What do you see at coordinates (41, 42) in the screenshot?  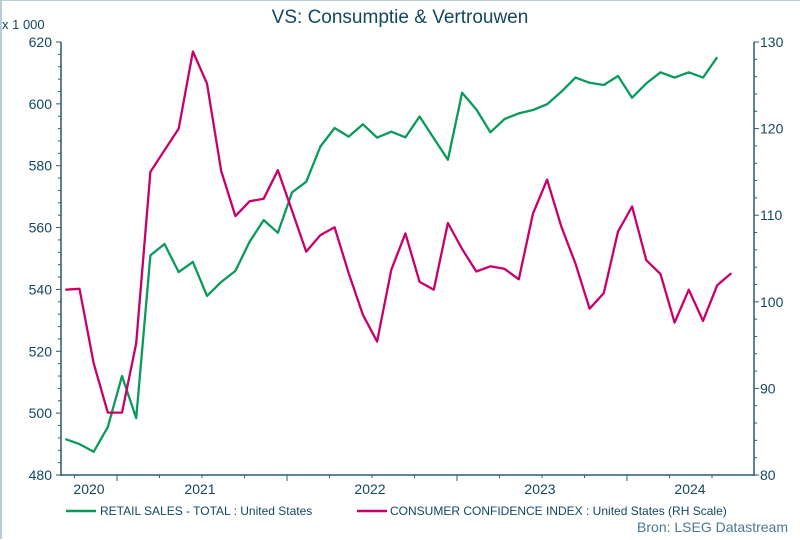 I see `left-axis-tick-label: 620` at bounding box center [41, 42].